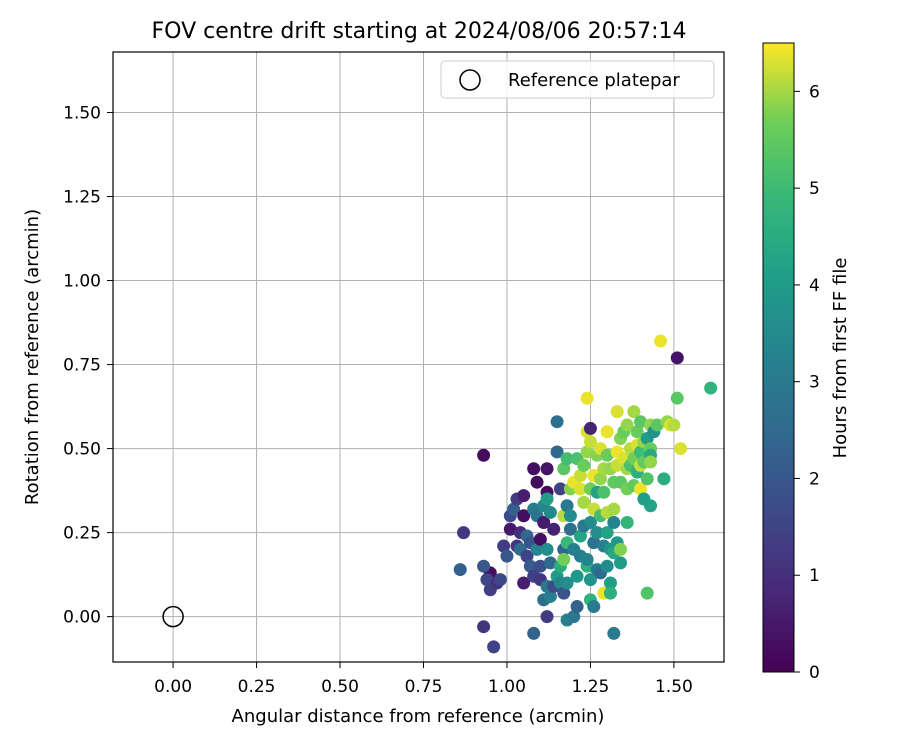 The height and width of the screenshot is (750, 900). Describe the element at coordinates (424, 687) in the screenshot. I see `x-tick-label: 0.75` at that location.